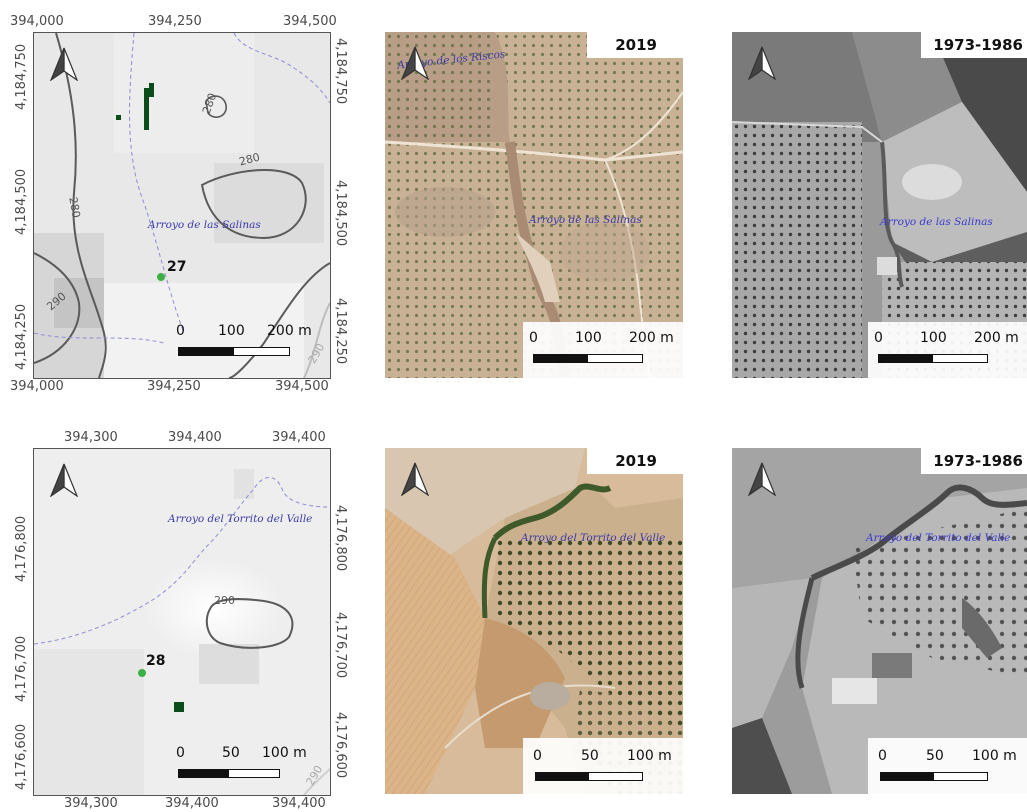  What do you see at coordinates (310, 21) in the screenshot?
I see `x-tick-top: 394,500` at bounding box center [310, 21].